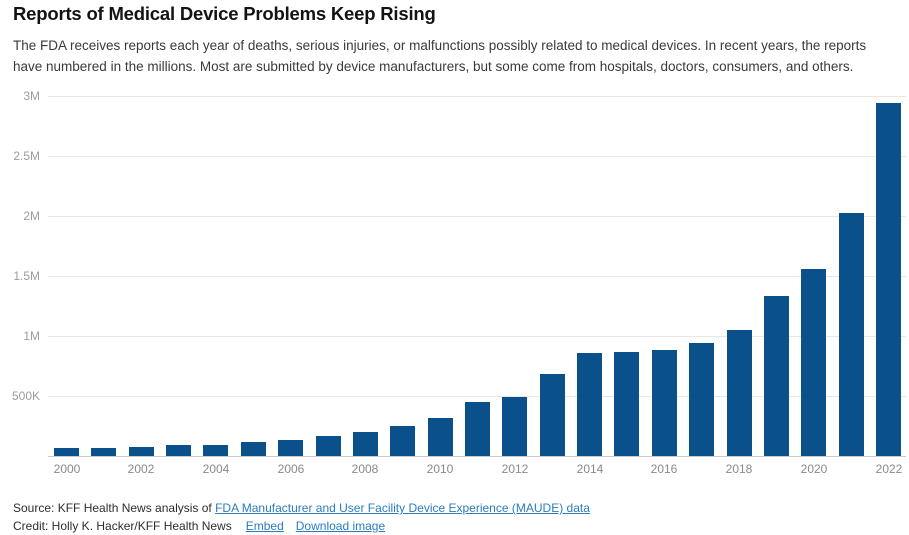 The height and width of the screenshot is (535, 909). I want to click on y-axis-label-3M: 3M, so click(31, 96).